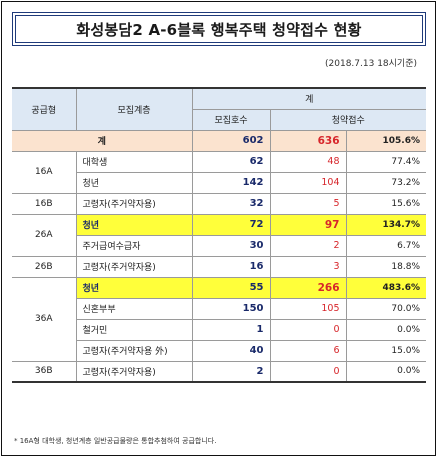 This screenshot has width=439, height=458. I want to click on applications-cell: 266, so click(308, 288).